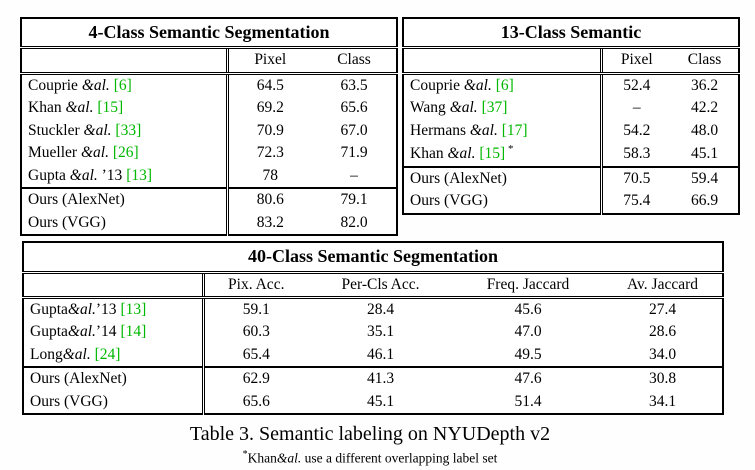 Image resolution: width=755 pixels, height=470 pixels. What do you see at coordinates (380, 309) in the screenshot?
I see `value-cell: 28.4` at bounding box center [380, 309].